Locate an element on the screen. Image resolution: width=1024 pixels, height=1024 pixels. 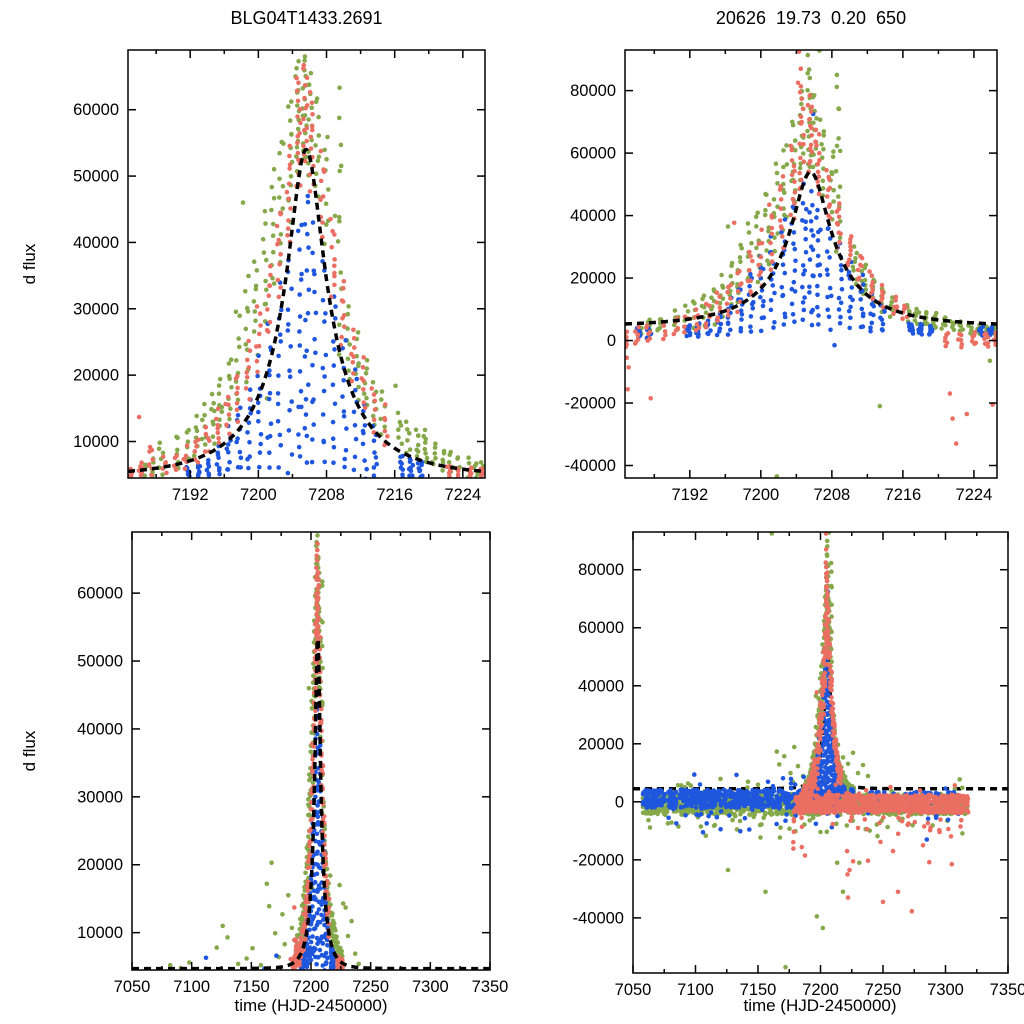
svg-text: 7050 is located at coordinates (132, 987).